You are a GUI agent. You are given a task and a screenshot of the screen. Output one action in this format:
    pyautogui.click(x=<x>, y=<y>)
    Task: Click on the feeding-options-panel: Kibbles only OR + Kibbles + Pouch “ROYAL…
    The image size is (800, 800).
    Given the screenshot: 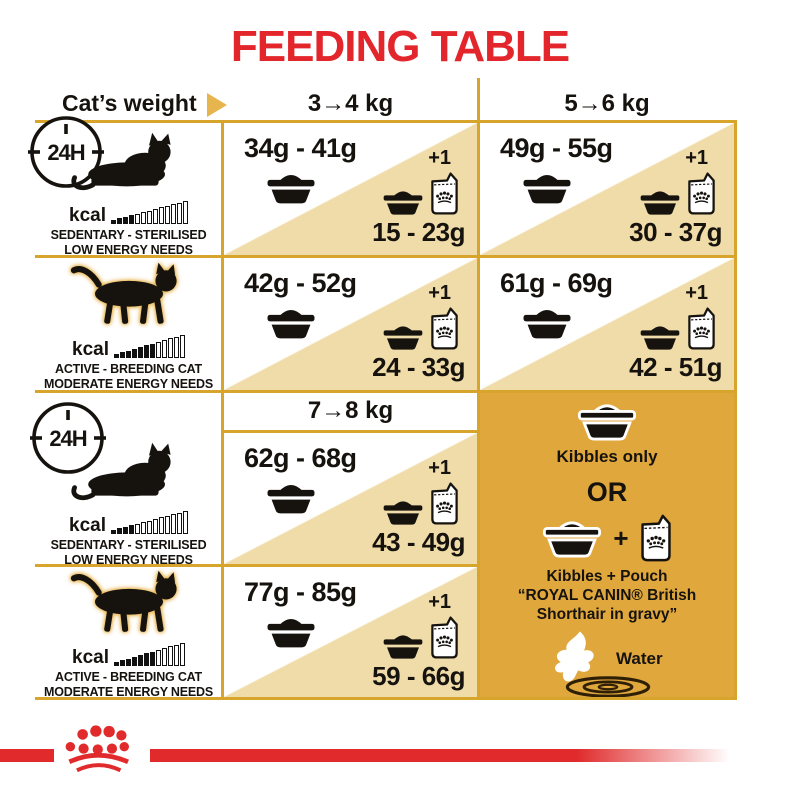 What is the action you would take?
    pyautogui.click(x=607, y=545)
    